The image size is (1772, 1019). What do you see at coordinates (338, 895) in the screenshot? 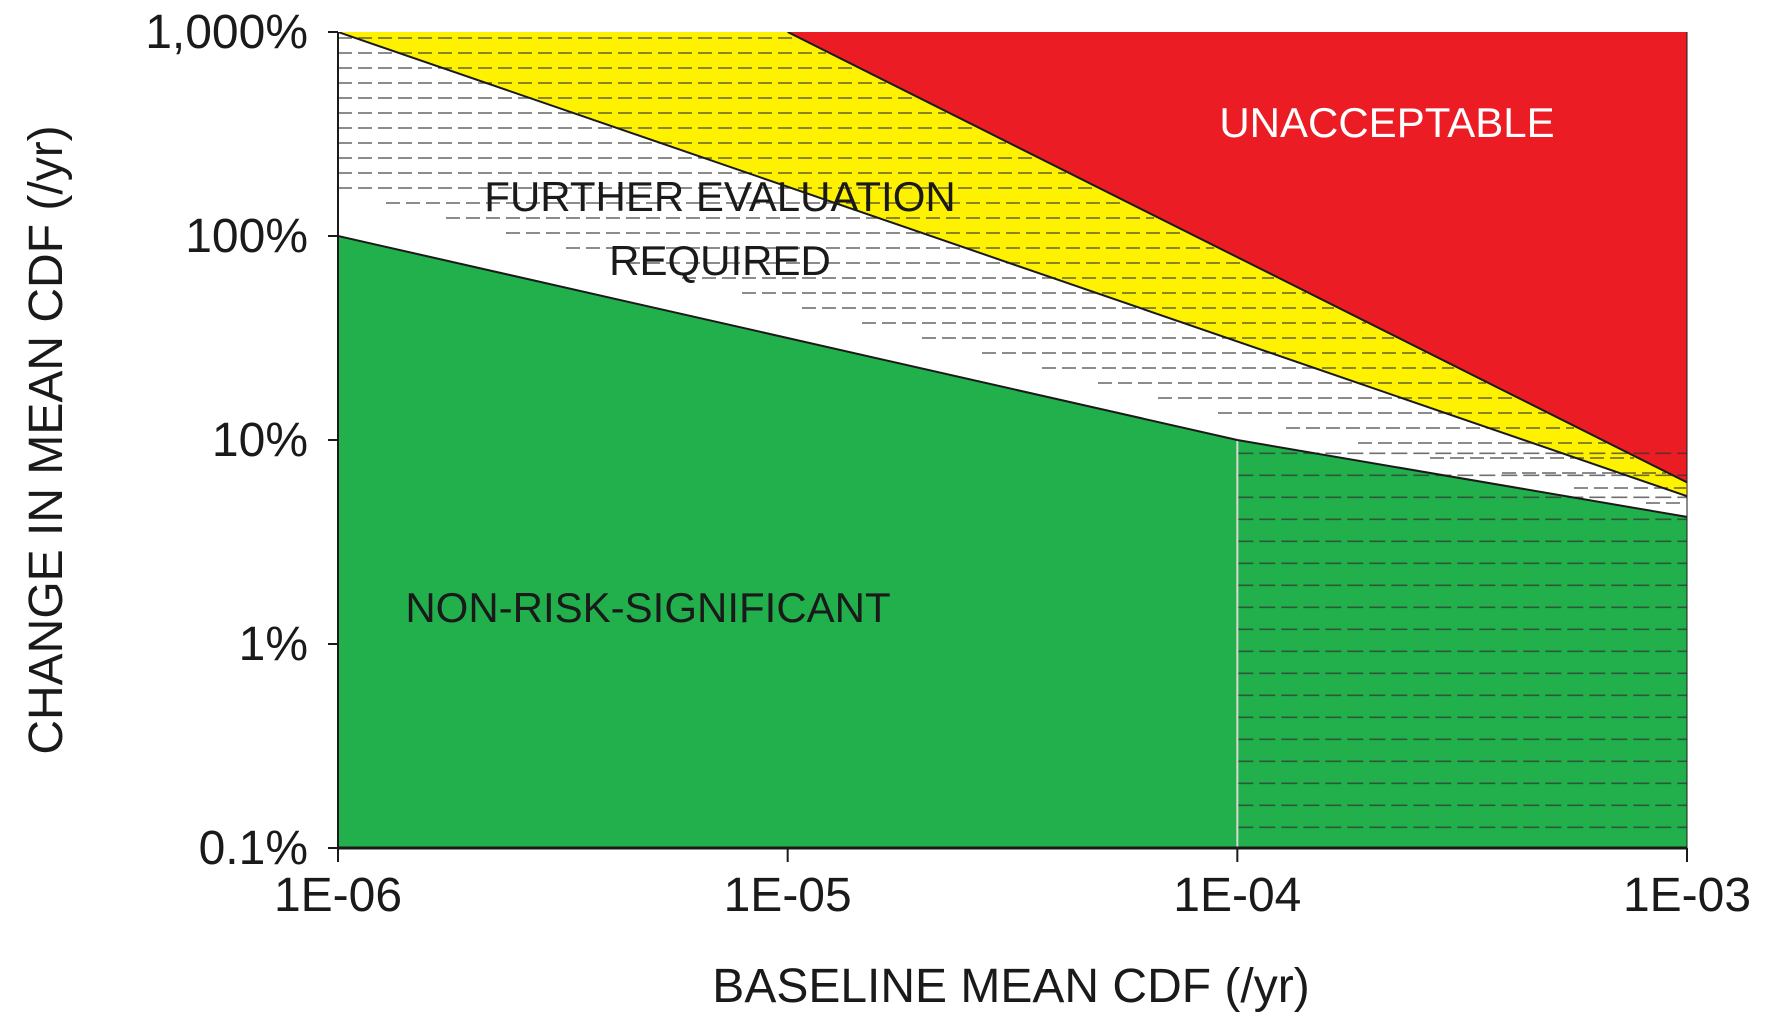
I see `x-tick-label: 1E-06` at bounding box center [338, 895].